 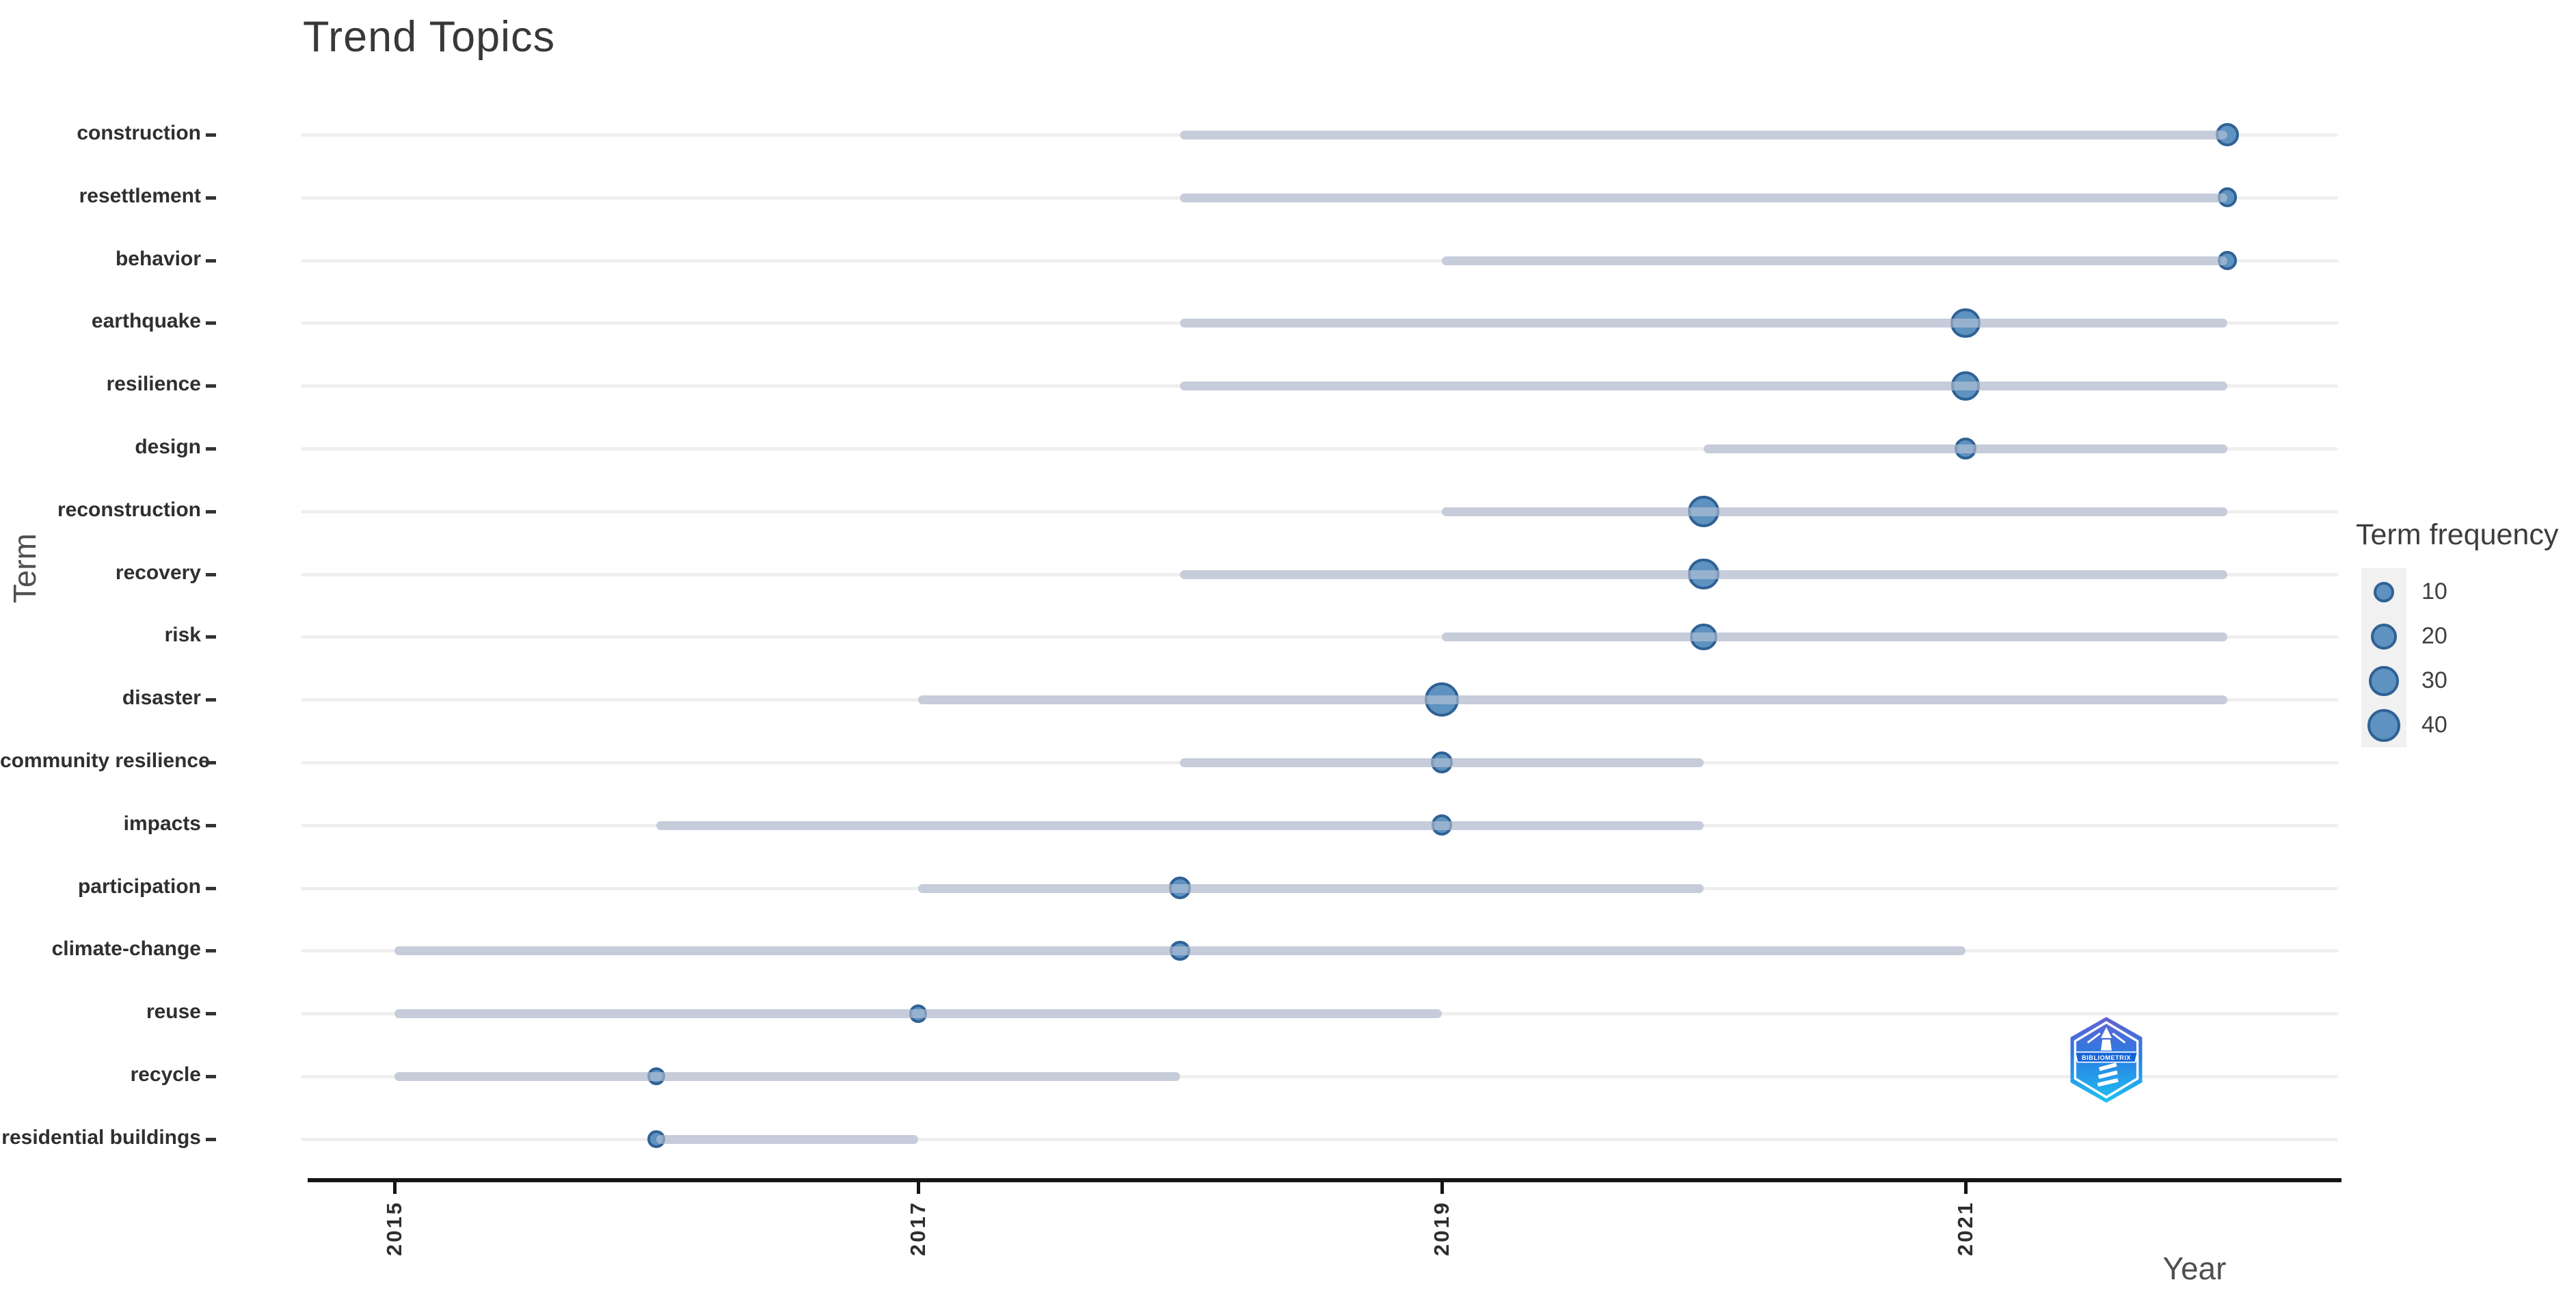 What do you see at coordinates (165, 1074) in the screenshot?
I see `term-label: recycle` at bounding box center [165, 1074].